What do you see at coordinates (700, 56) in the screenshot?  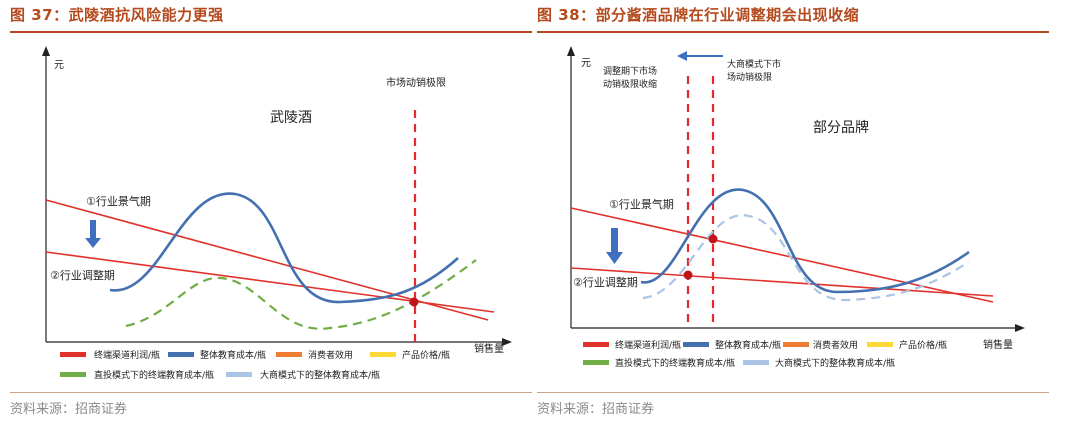 I see `right-left-arrow-icon` at bounding box center [700, 56].